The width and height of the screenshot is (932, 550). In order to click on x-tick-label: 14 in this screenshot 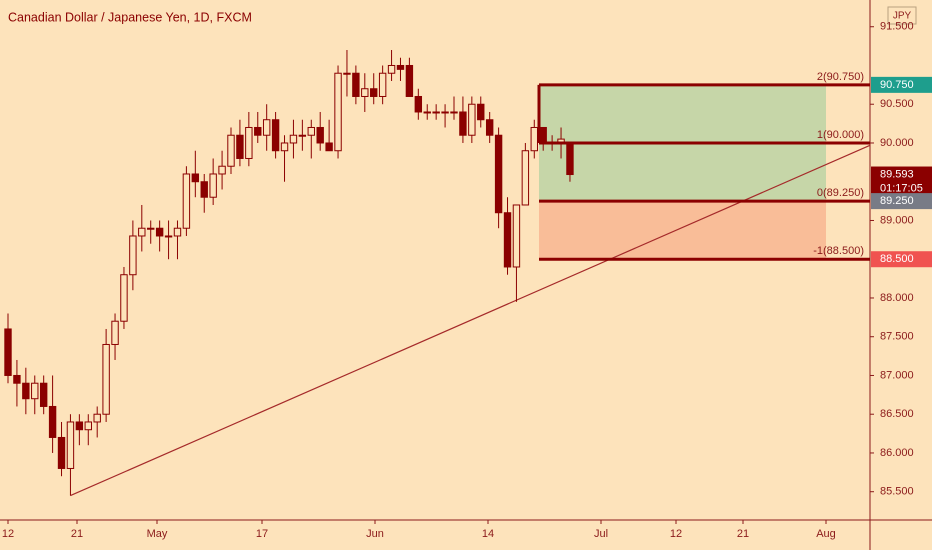, I will do `click(488, 534)`.